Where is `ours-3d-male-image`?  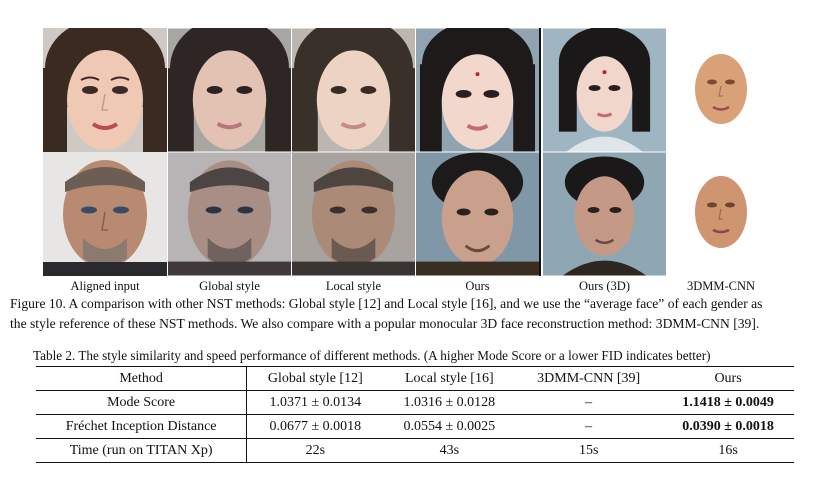
ours-3d-male-image is located at coordinates (604, 214).